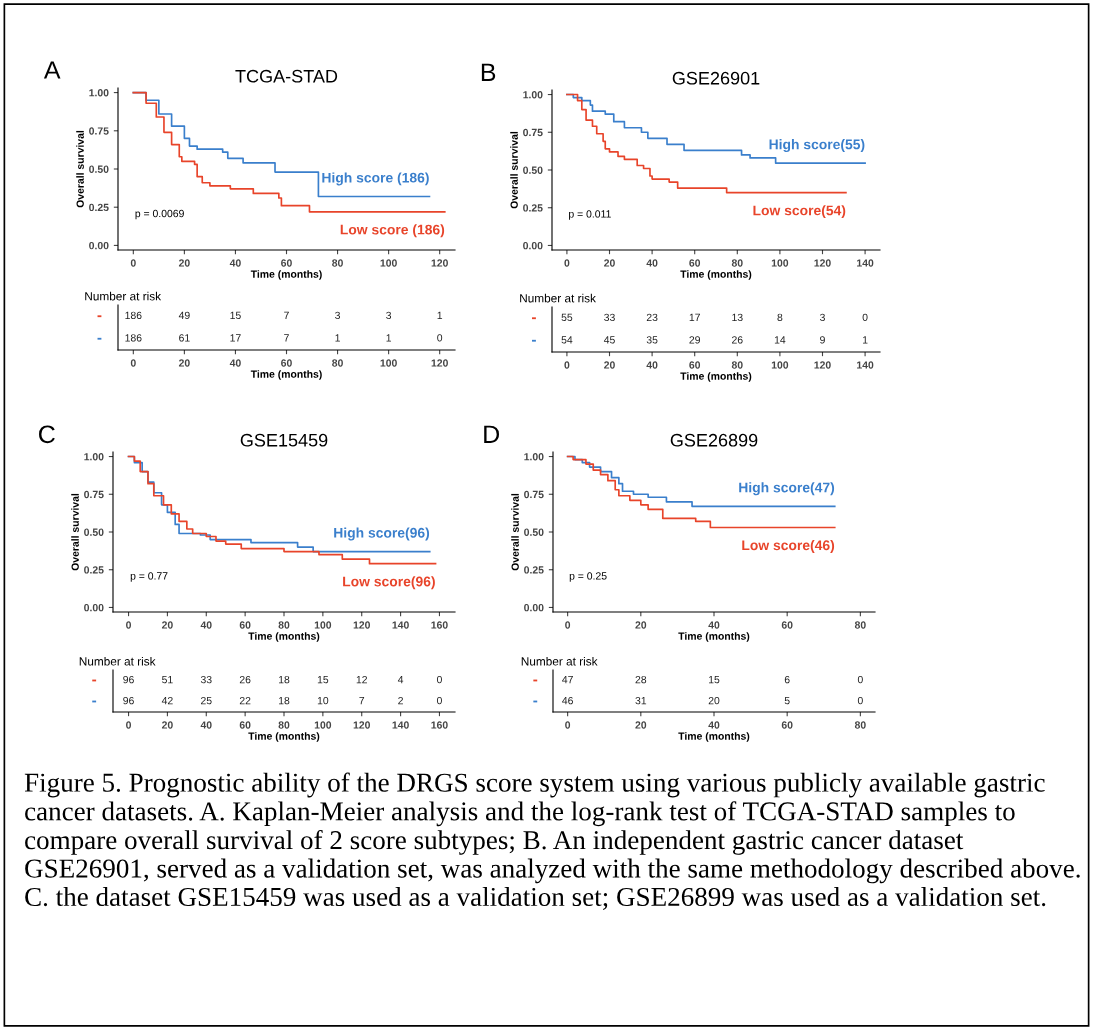 This screenshot has width=1093, height=1030. I want to click on data-label: 29, so click(694, 340).